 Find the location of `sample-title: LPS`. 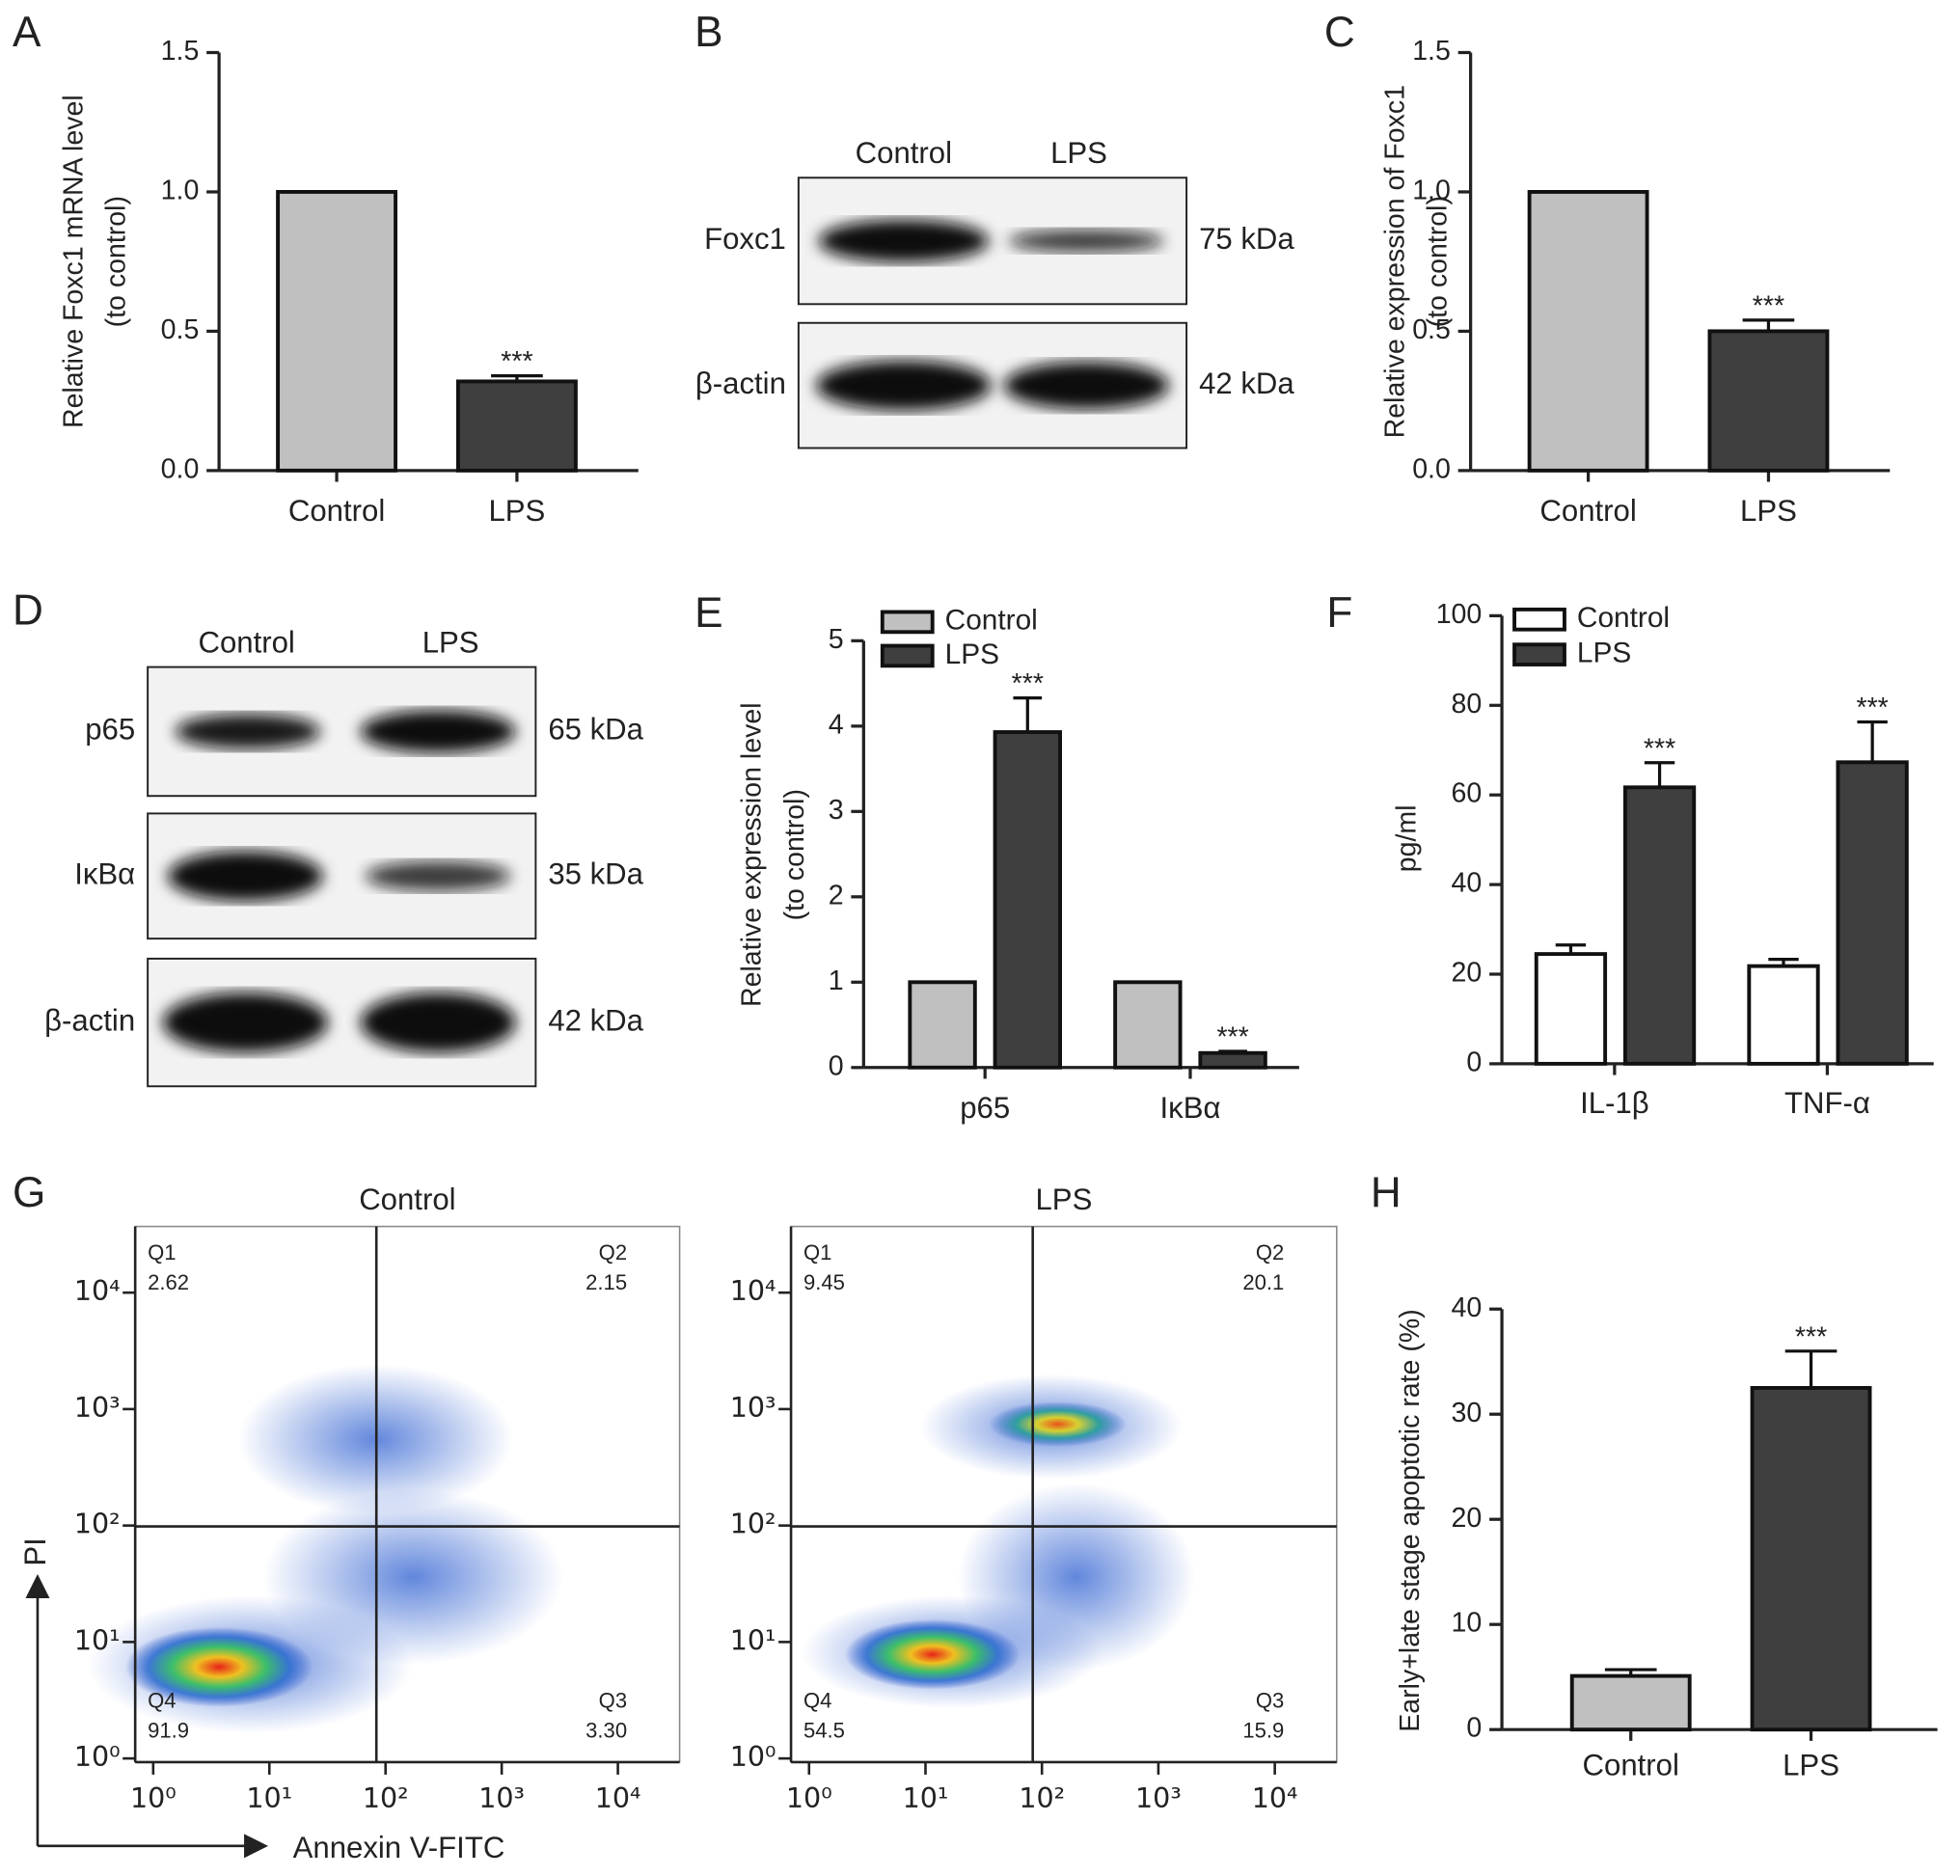

sample-title: LPS is located at coordinates (1064, 1199).